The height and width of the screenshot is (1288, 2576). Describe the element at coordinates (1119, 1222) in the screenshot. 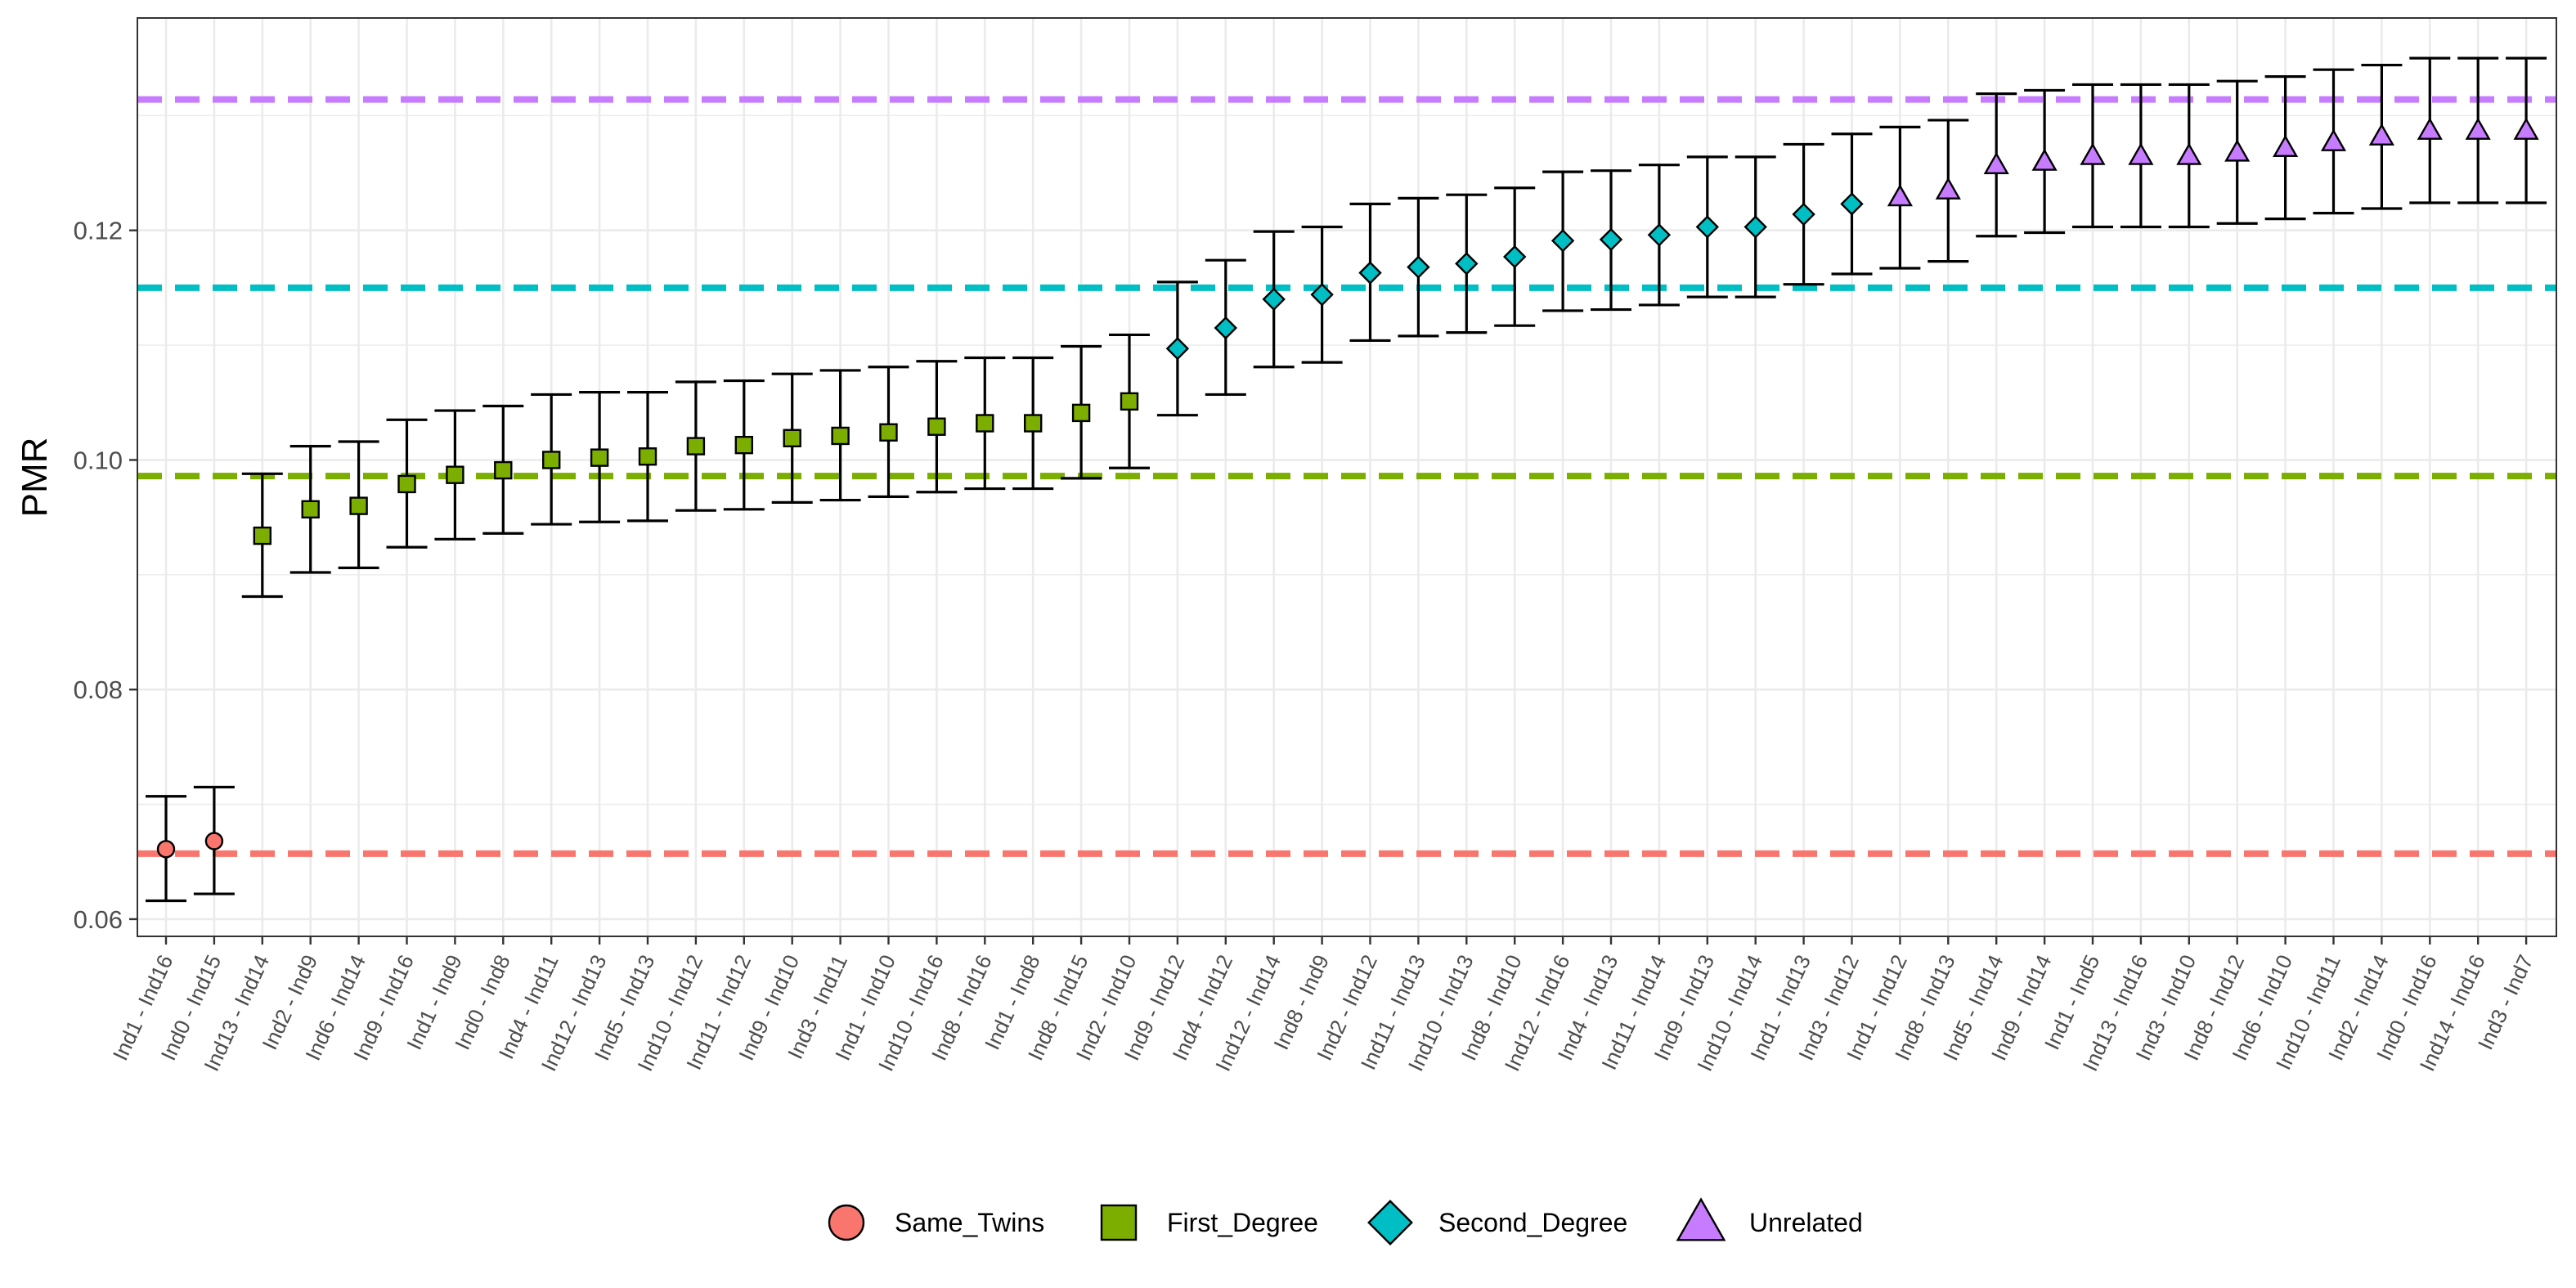

I see `legend-key-first-degree` at that location.